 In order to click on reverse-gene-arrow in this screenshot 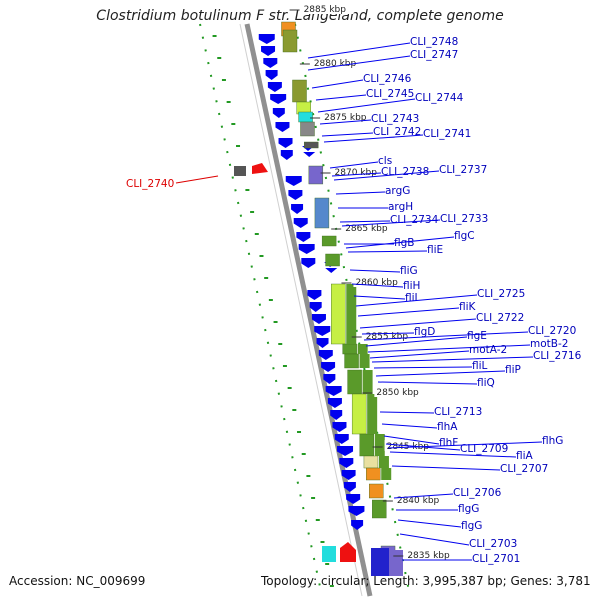, I will do `click(260, 168)`.